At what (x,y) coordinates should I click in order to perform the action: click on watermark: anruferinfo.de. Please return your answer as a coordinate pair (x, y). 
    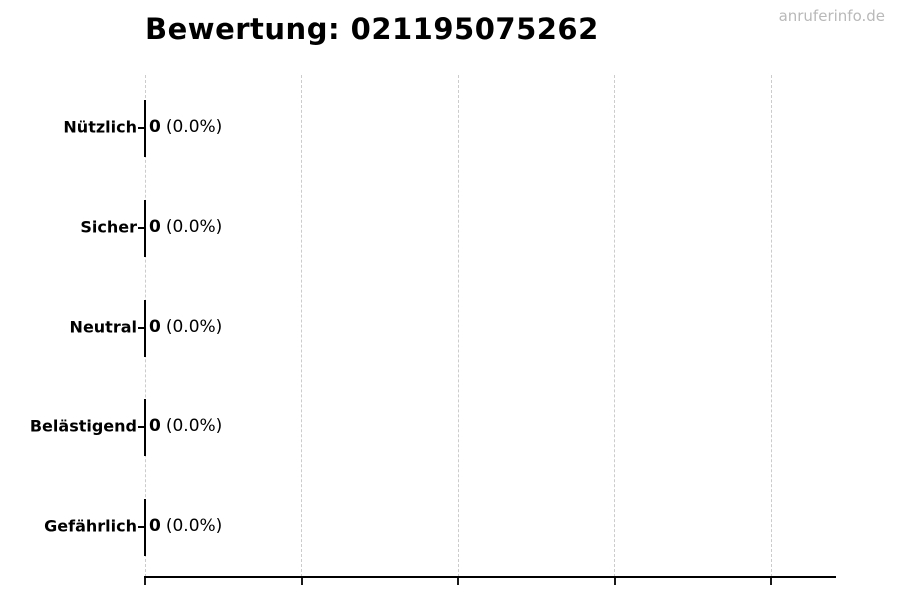
    Looking at the image, I should click on (831, 16).